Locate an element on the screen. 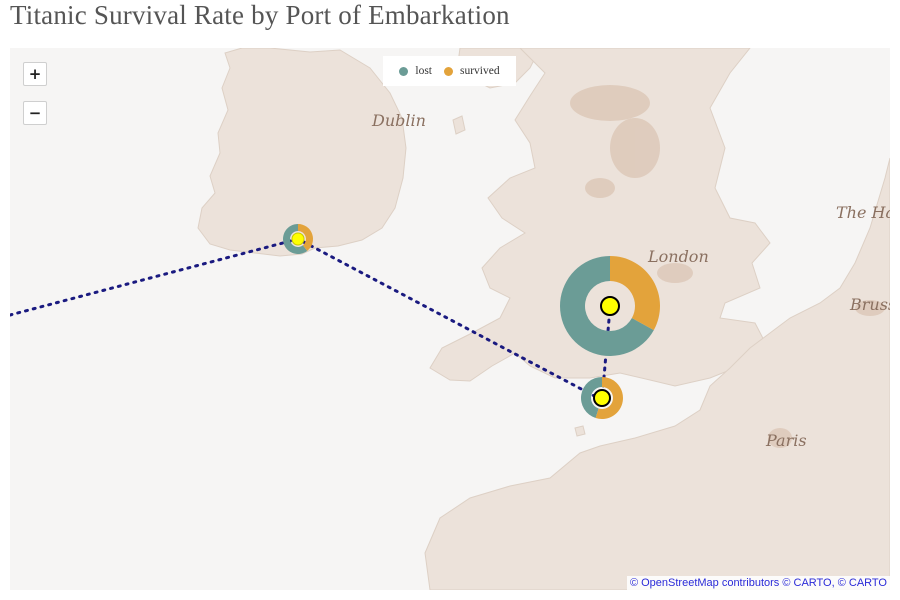  legend-label-lost: lost is located at coordinates (423, 71).